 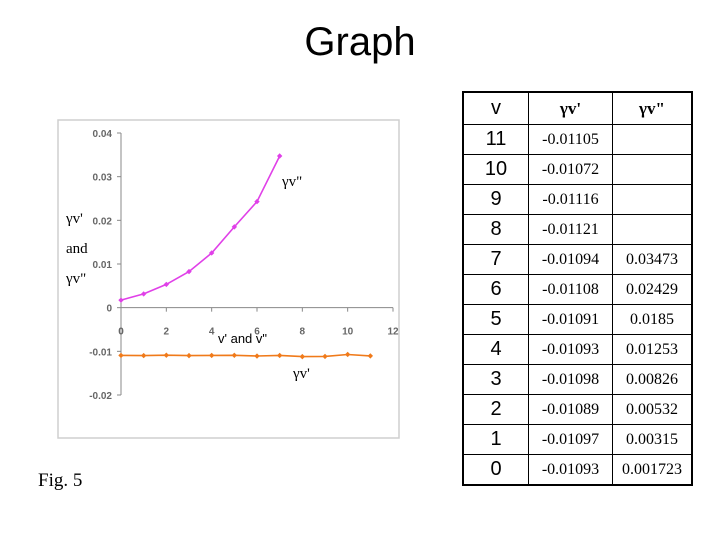 What do you see at coordinates (652, 108) in the screenshot?
I see `header-gamma-v2: γv"` at bounding box center [652, 108].